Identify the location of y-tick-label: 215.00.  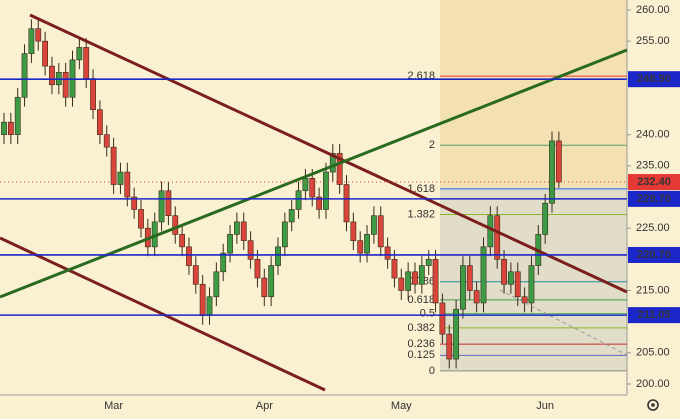
(653, 290).